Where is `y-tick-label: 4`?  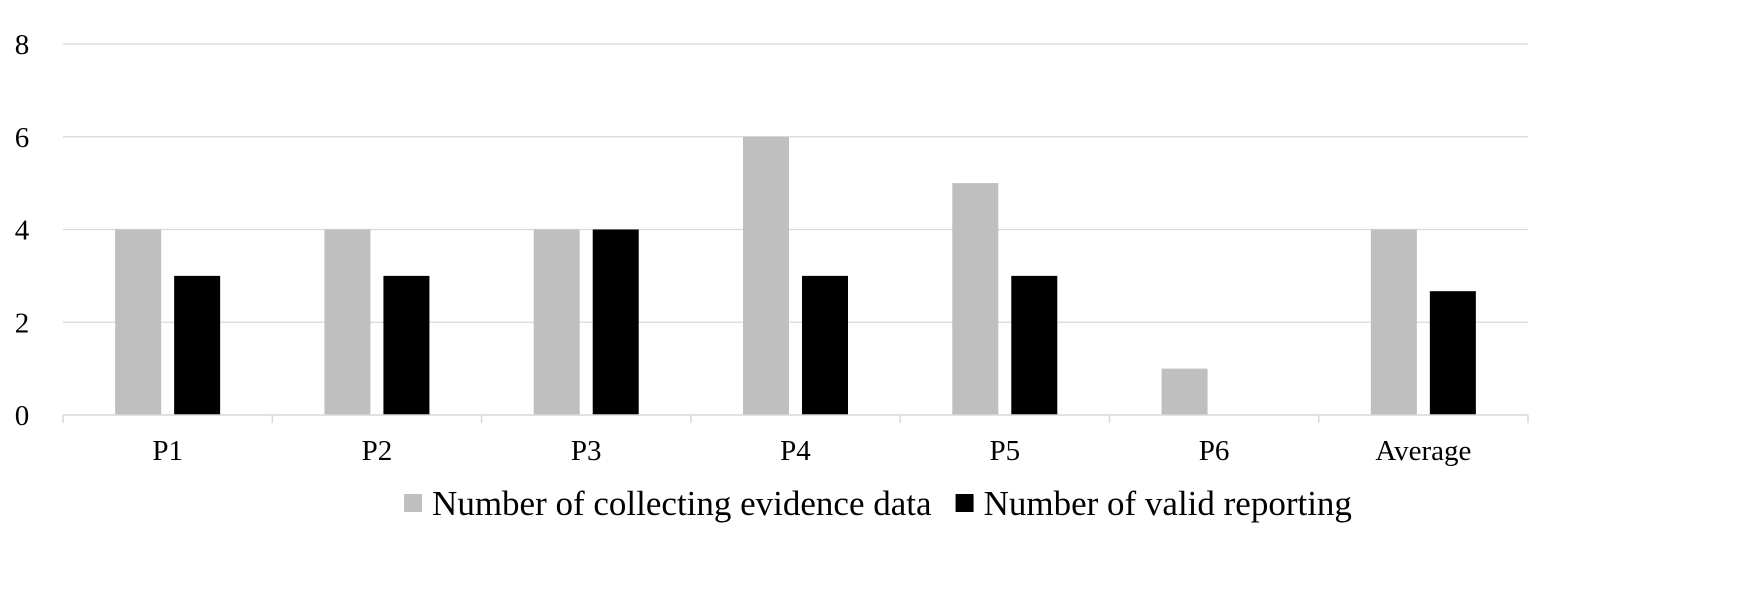 y-tick-label: 4 is located at coordinates (22, 231).